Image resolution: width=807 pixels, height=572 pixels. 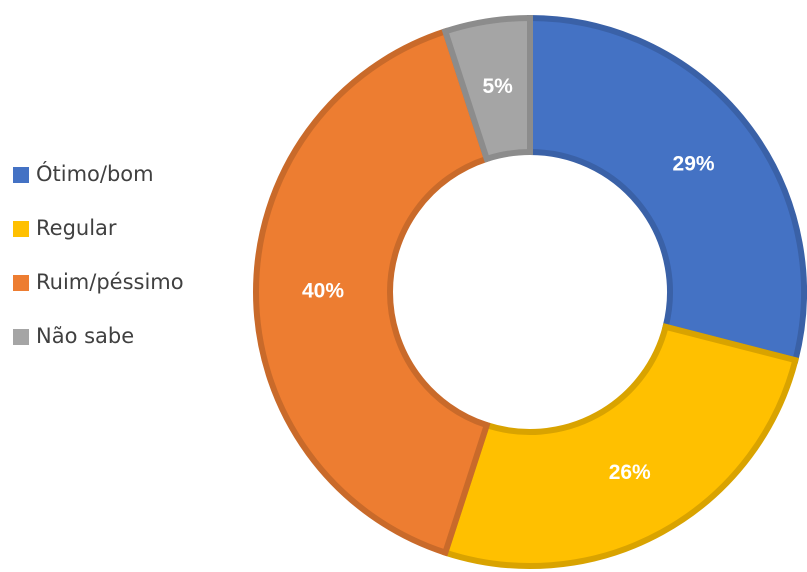 What do you see at coordinates (110, 282) in the screenshot?
I see `legend-label: Ruim/péssimo` at bounding box center [110, 282].